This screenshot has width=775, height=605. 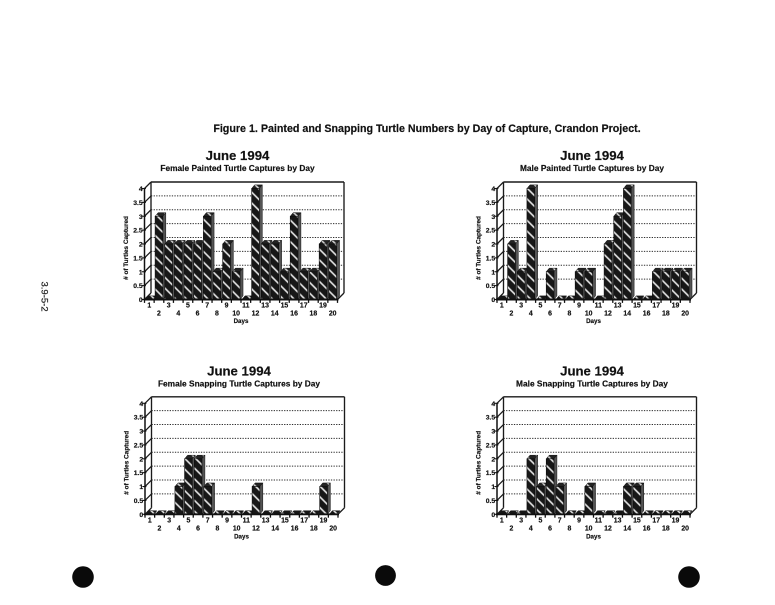 I want to click on svg-text:Male Painted Turtle Captures b: Male Painted Turtle Captures by Day, so click(x=592, y=168).